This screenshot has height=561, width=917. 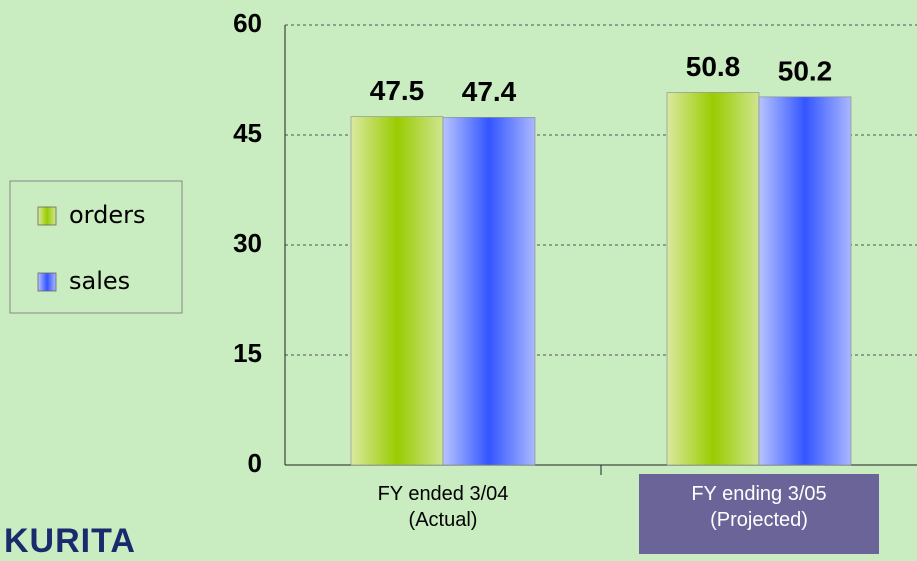 I want to click on y-tick-label: 60, so click(x=247, y=23).